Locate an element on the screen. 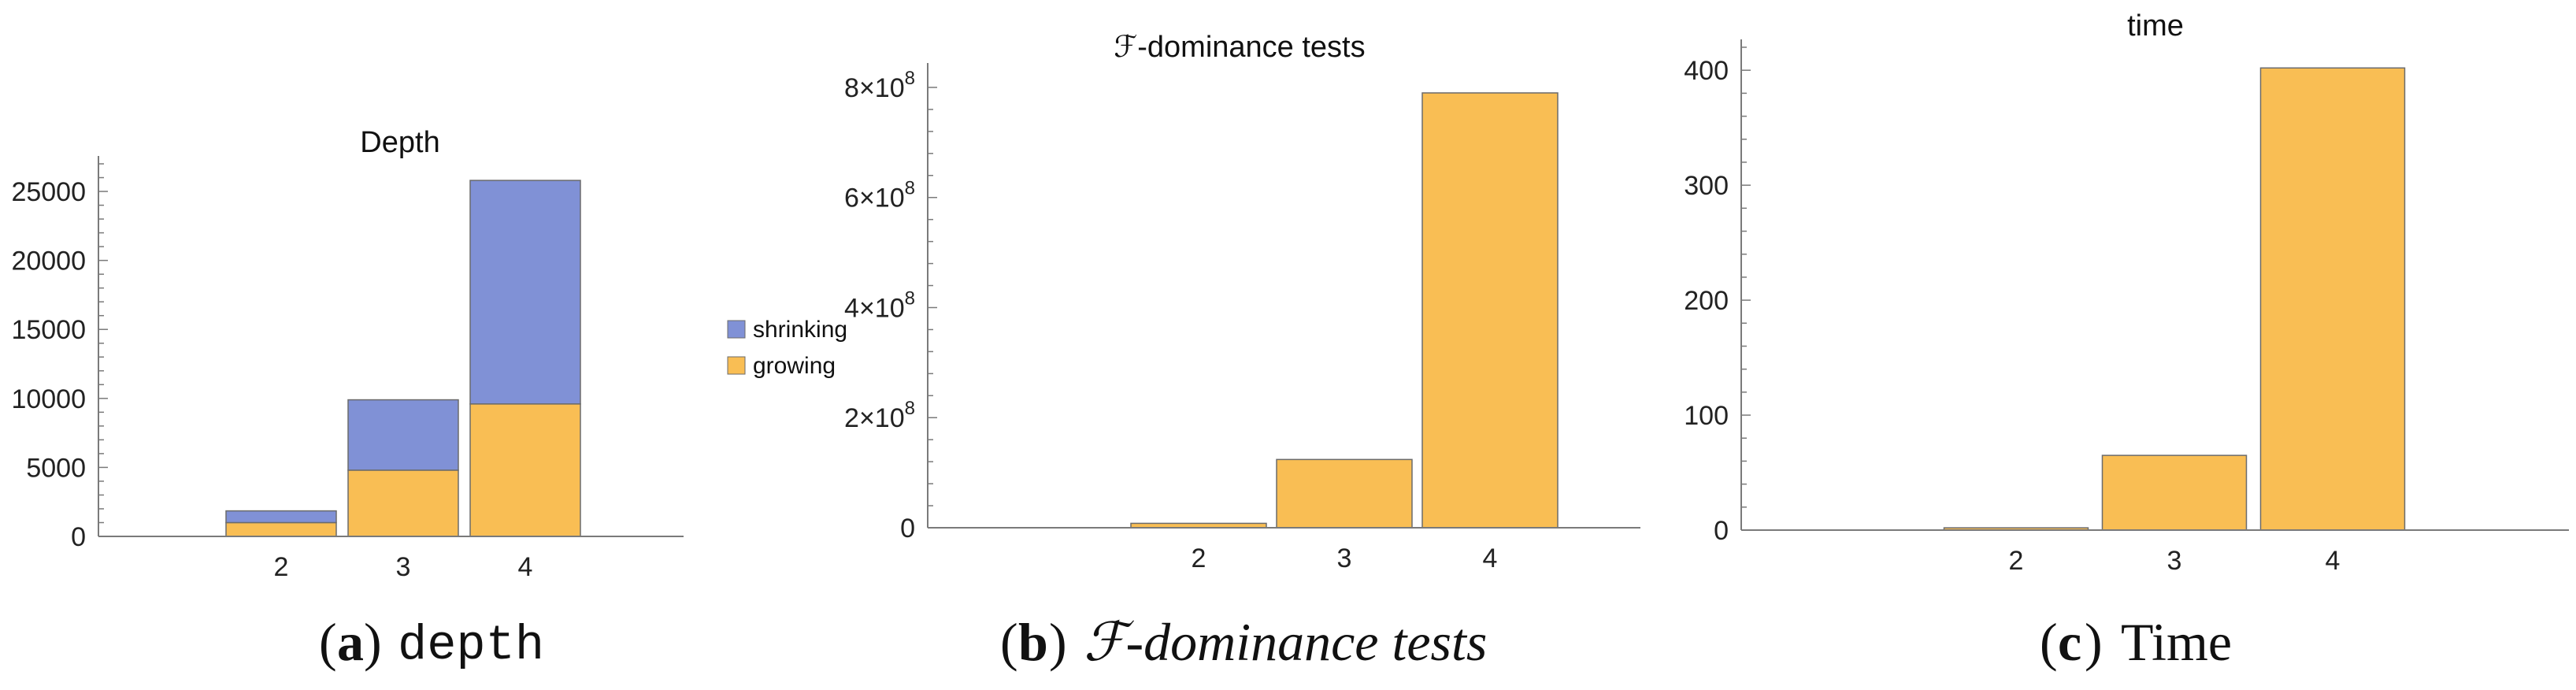 The height and width of the screenshot is (690, 2576). y-tick-label: 10000 is located at coordinates (48, 399).